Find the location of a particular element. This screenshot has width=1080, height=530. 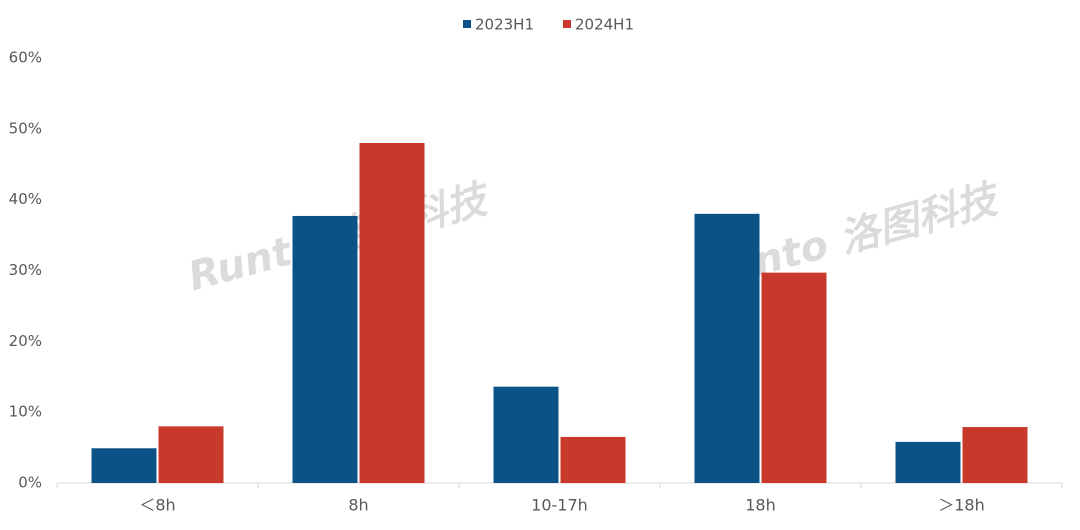

x-tick-label: 8h is located at coordinates (358, 505).